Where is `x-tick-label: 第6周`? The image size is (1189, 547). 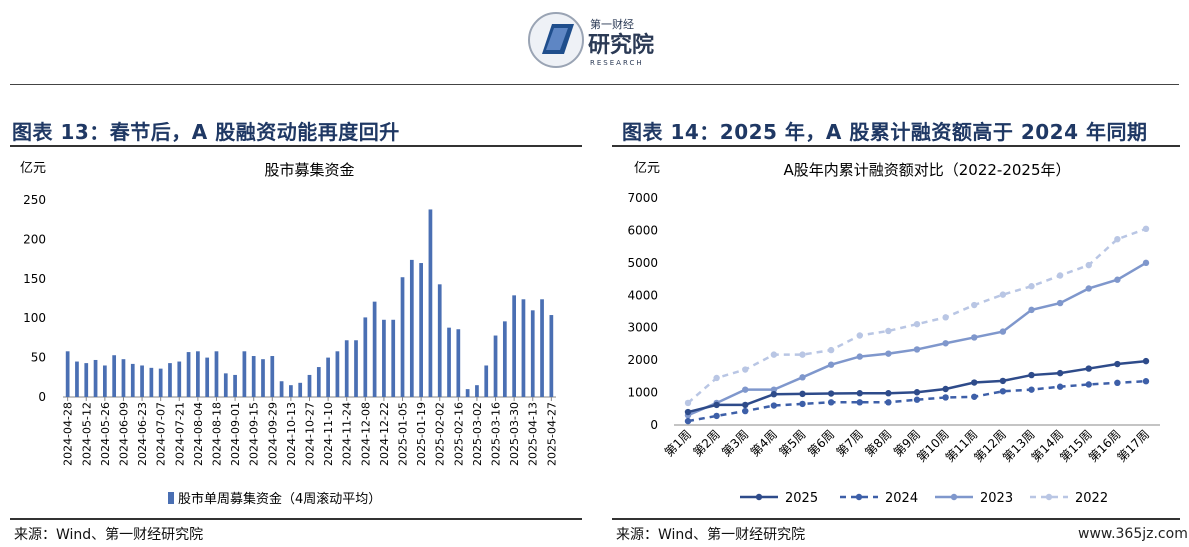 x-tick-label: 第6周 is located at coordinates (821, 443).